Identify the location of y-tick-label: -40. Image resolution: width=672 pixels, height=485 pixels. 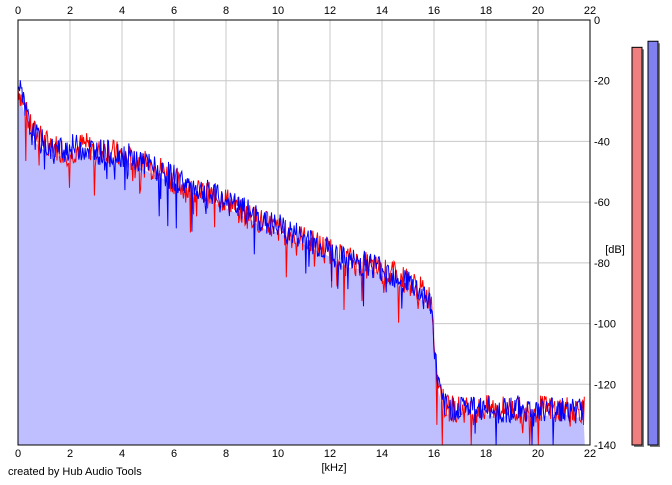
(602, 142).